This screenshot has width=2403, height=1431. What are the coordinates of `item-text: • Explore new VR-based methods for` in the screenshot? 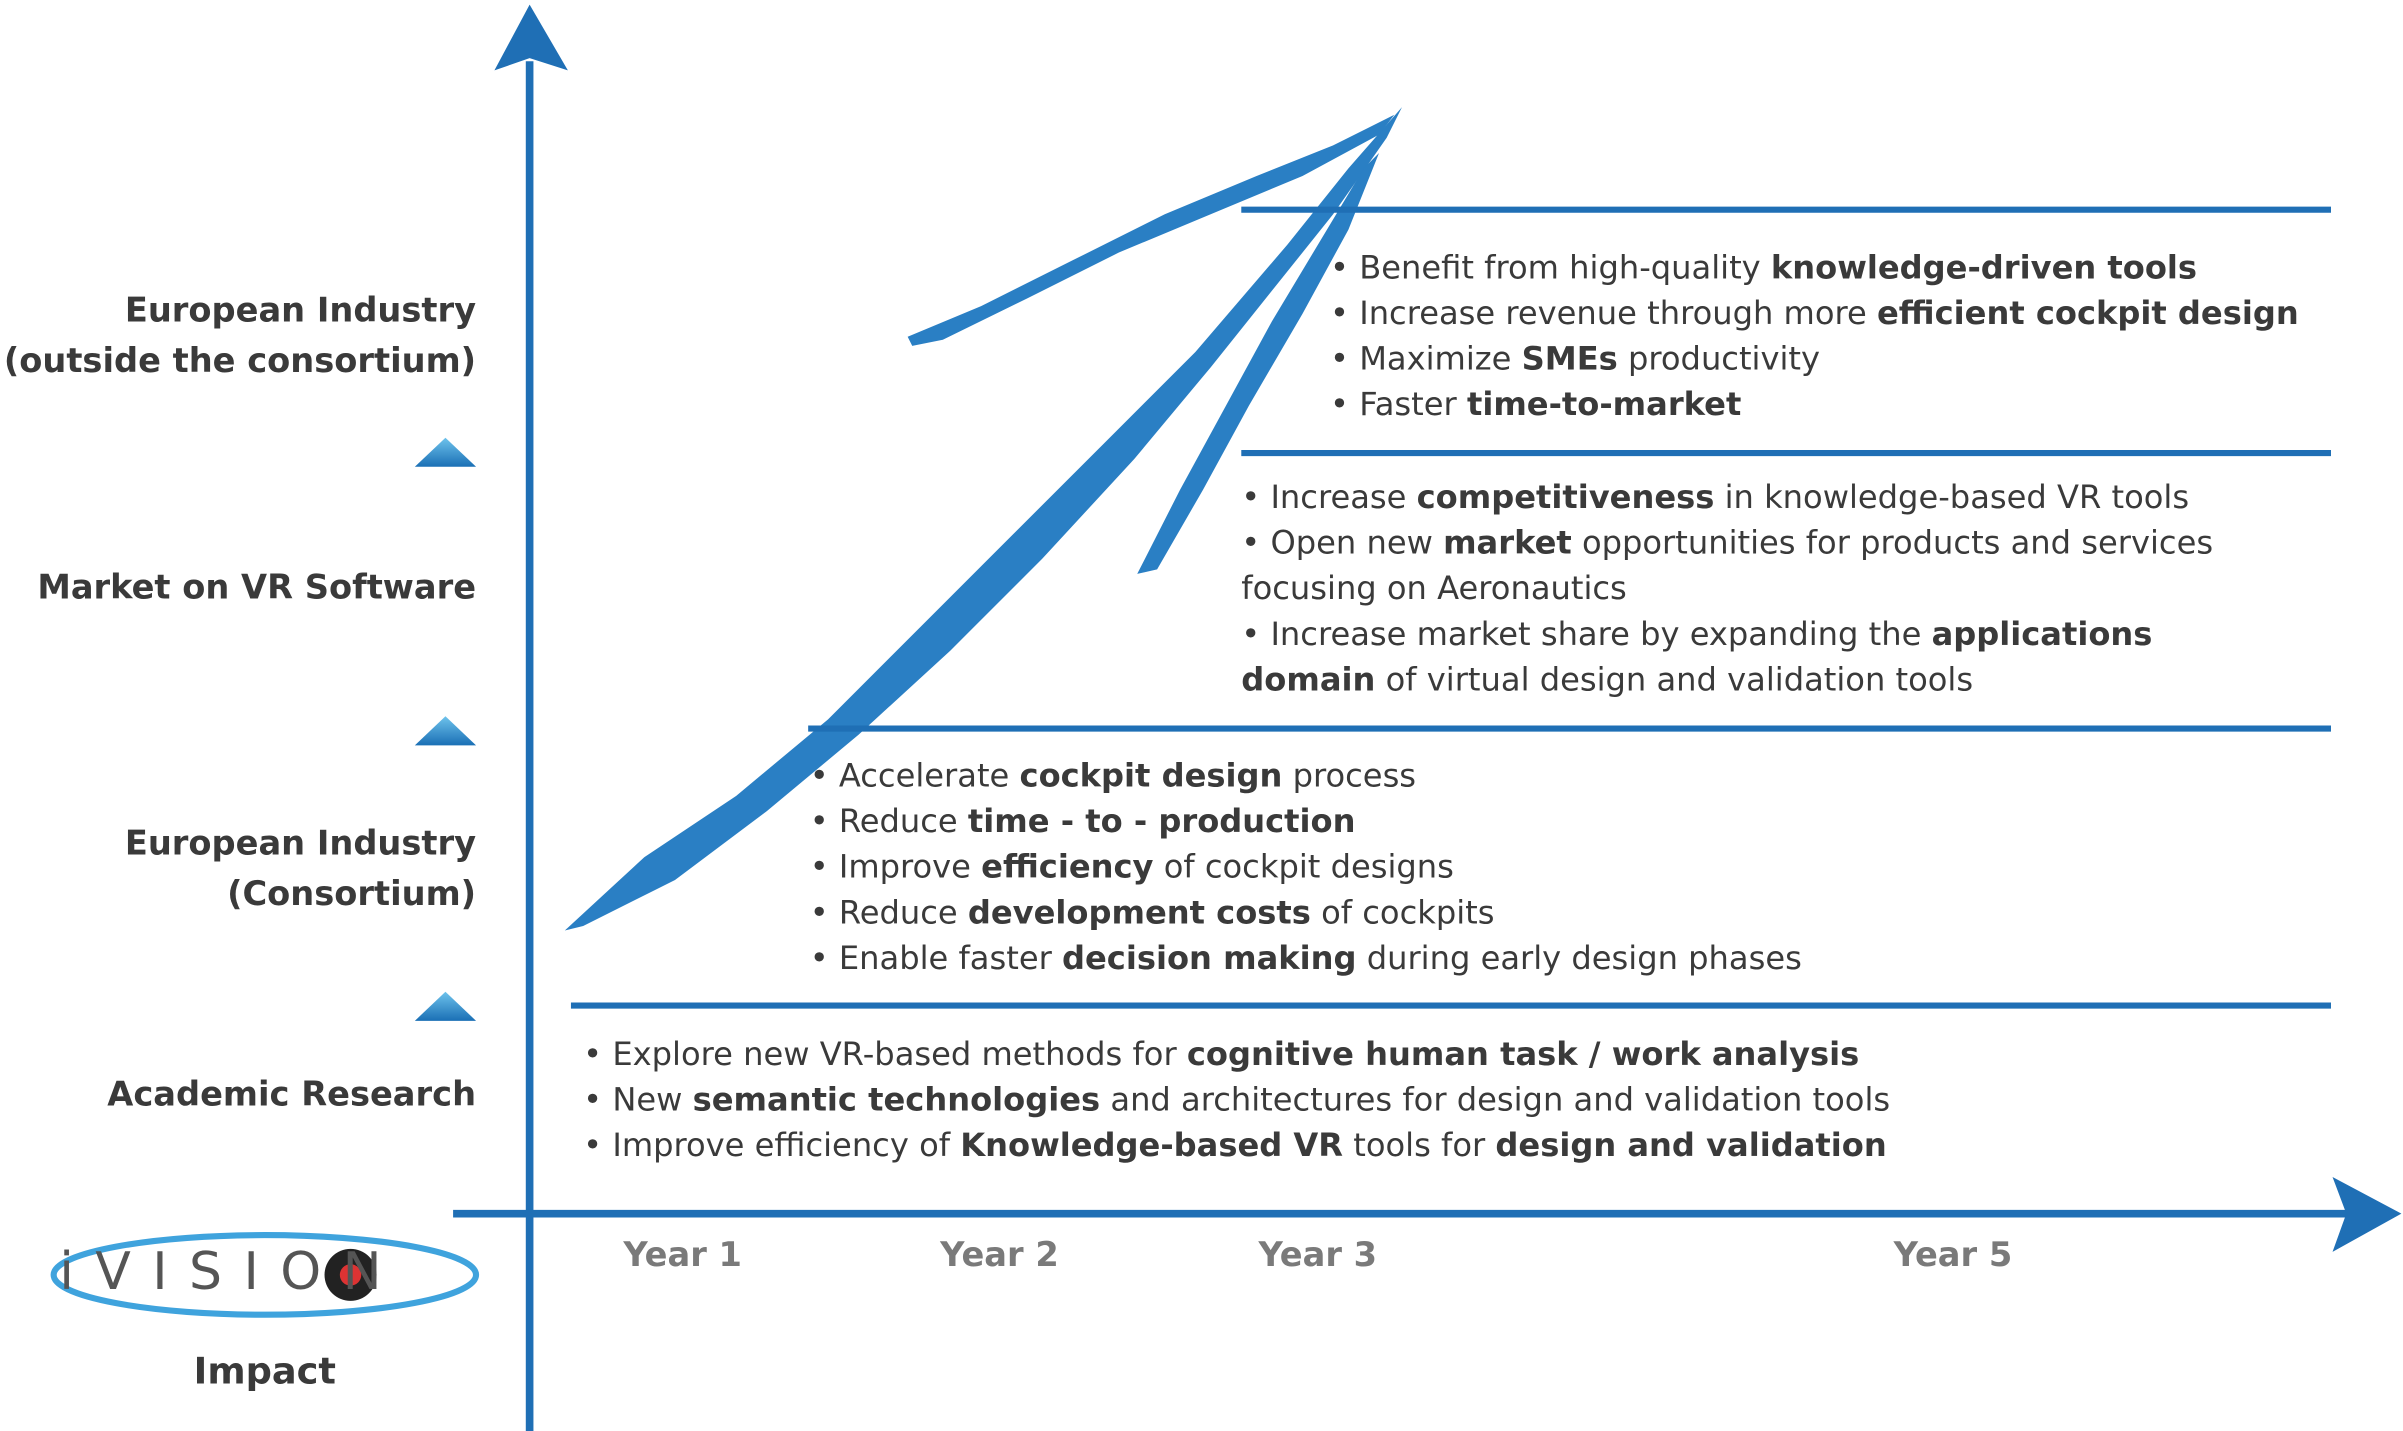 It's located at (885, 1054).